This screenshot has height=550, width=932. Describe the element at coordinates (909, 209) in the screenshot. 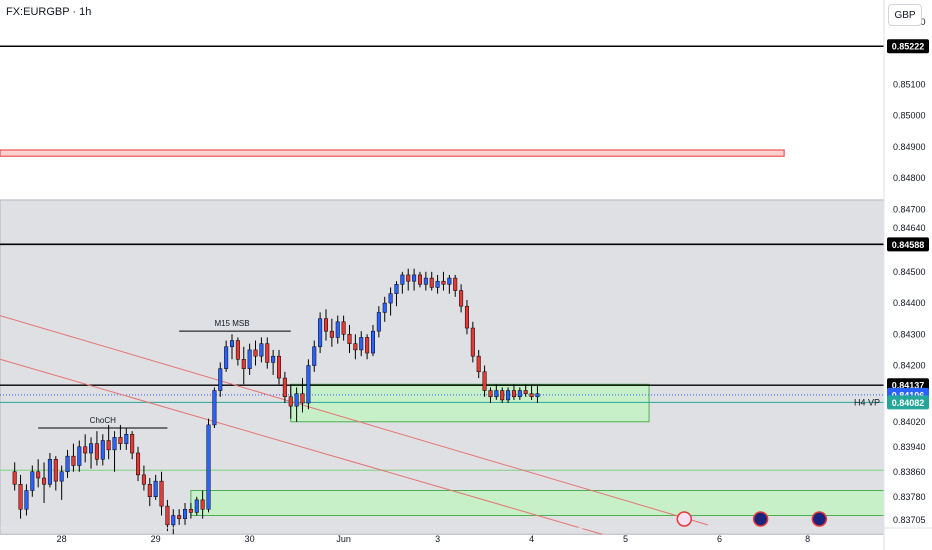

I see `y-tick-label: 0.84700` at that location.